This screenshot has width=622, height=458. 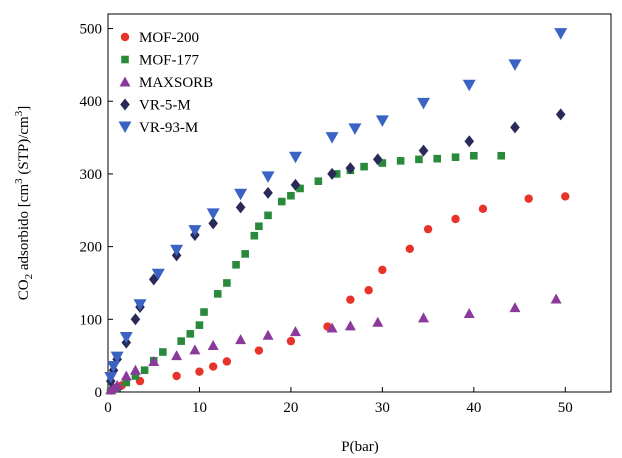 I want to click on legend: MOF-200 MOF-177 MAXSORB VR-5-M VR-93-M, so click(x=165, y=83).